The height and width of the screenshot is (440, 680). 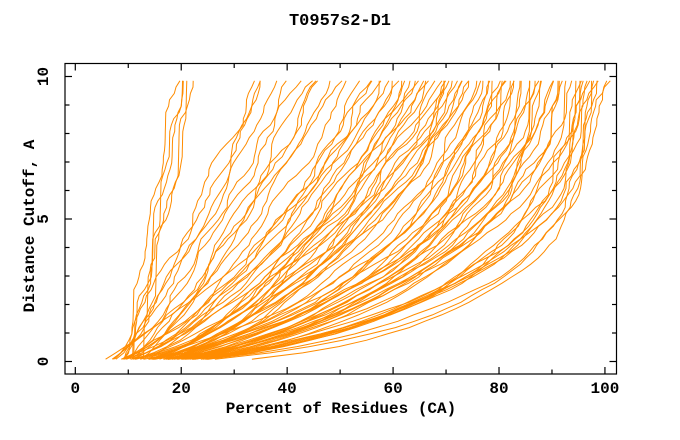 What do you see at coordinates (341, 409) in the screenshot?
I see `x-axis-label: Percent of Residues (CA)` at bounding box center [341, 409].